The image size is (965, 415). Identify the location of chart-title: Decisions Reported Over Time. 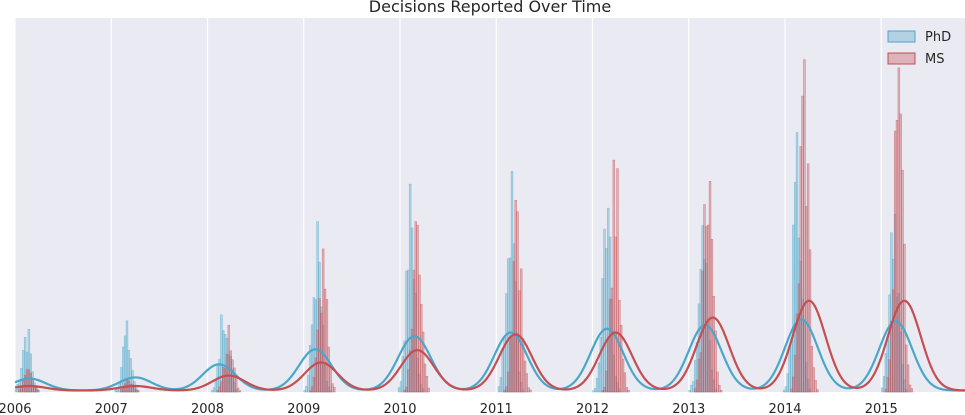
(490, 8).